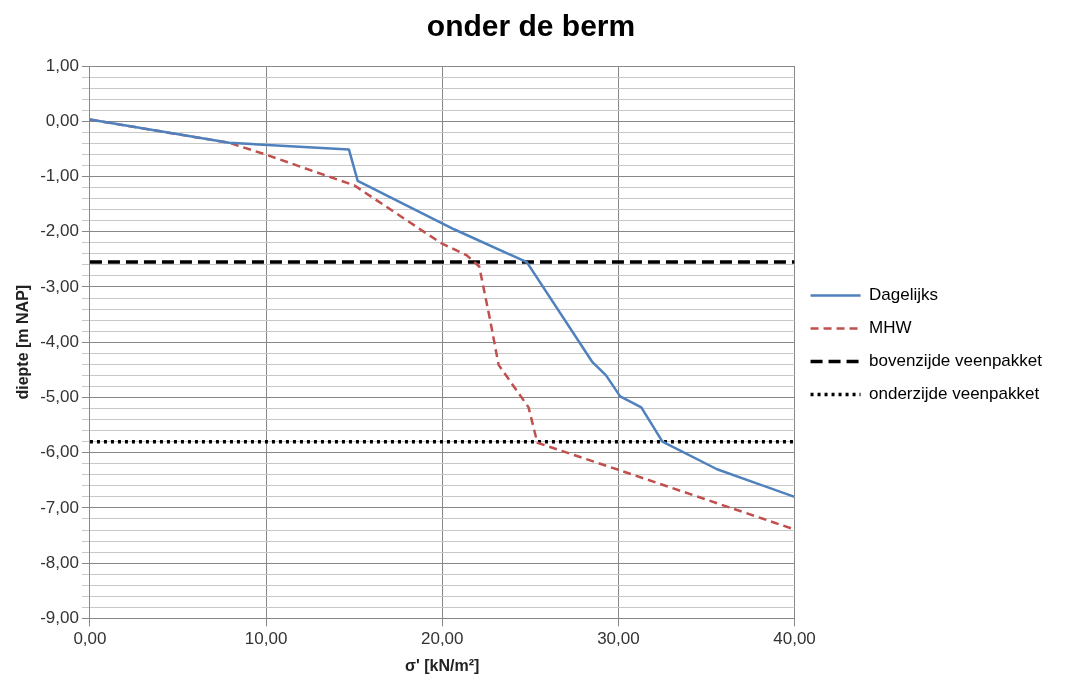 The image size is (1072, 690). I want to click on y-tick-label: -8,00, so click(59, 562).